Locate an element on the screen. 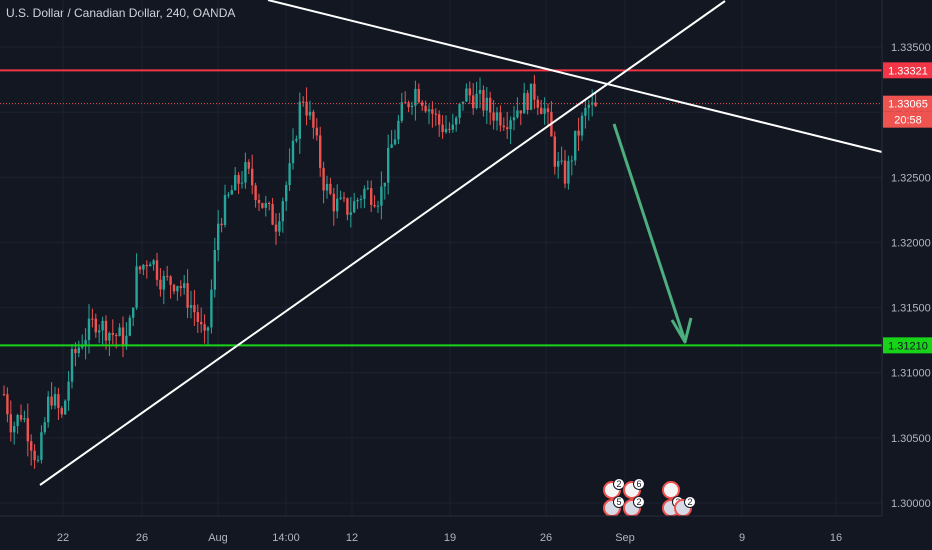 This screenshot has height=550, width=932. current-price-tag-bg is located at coordinates (907, 103).